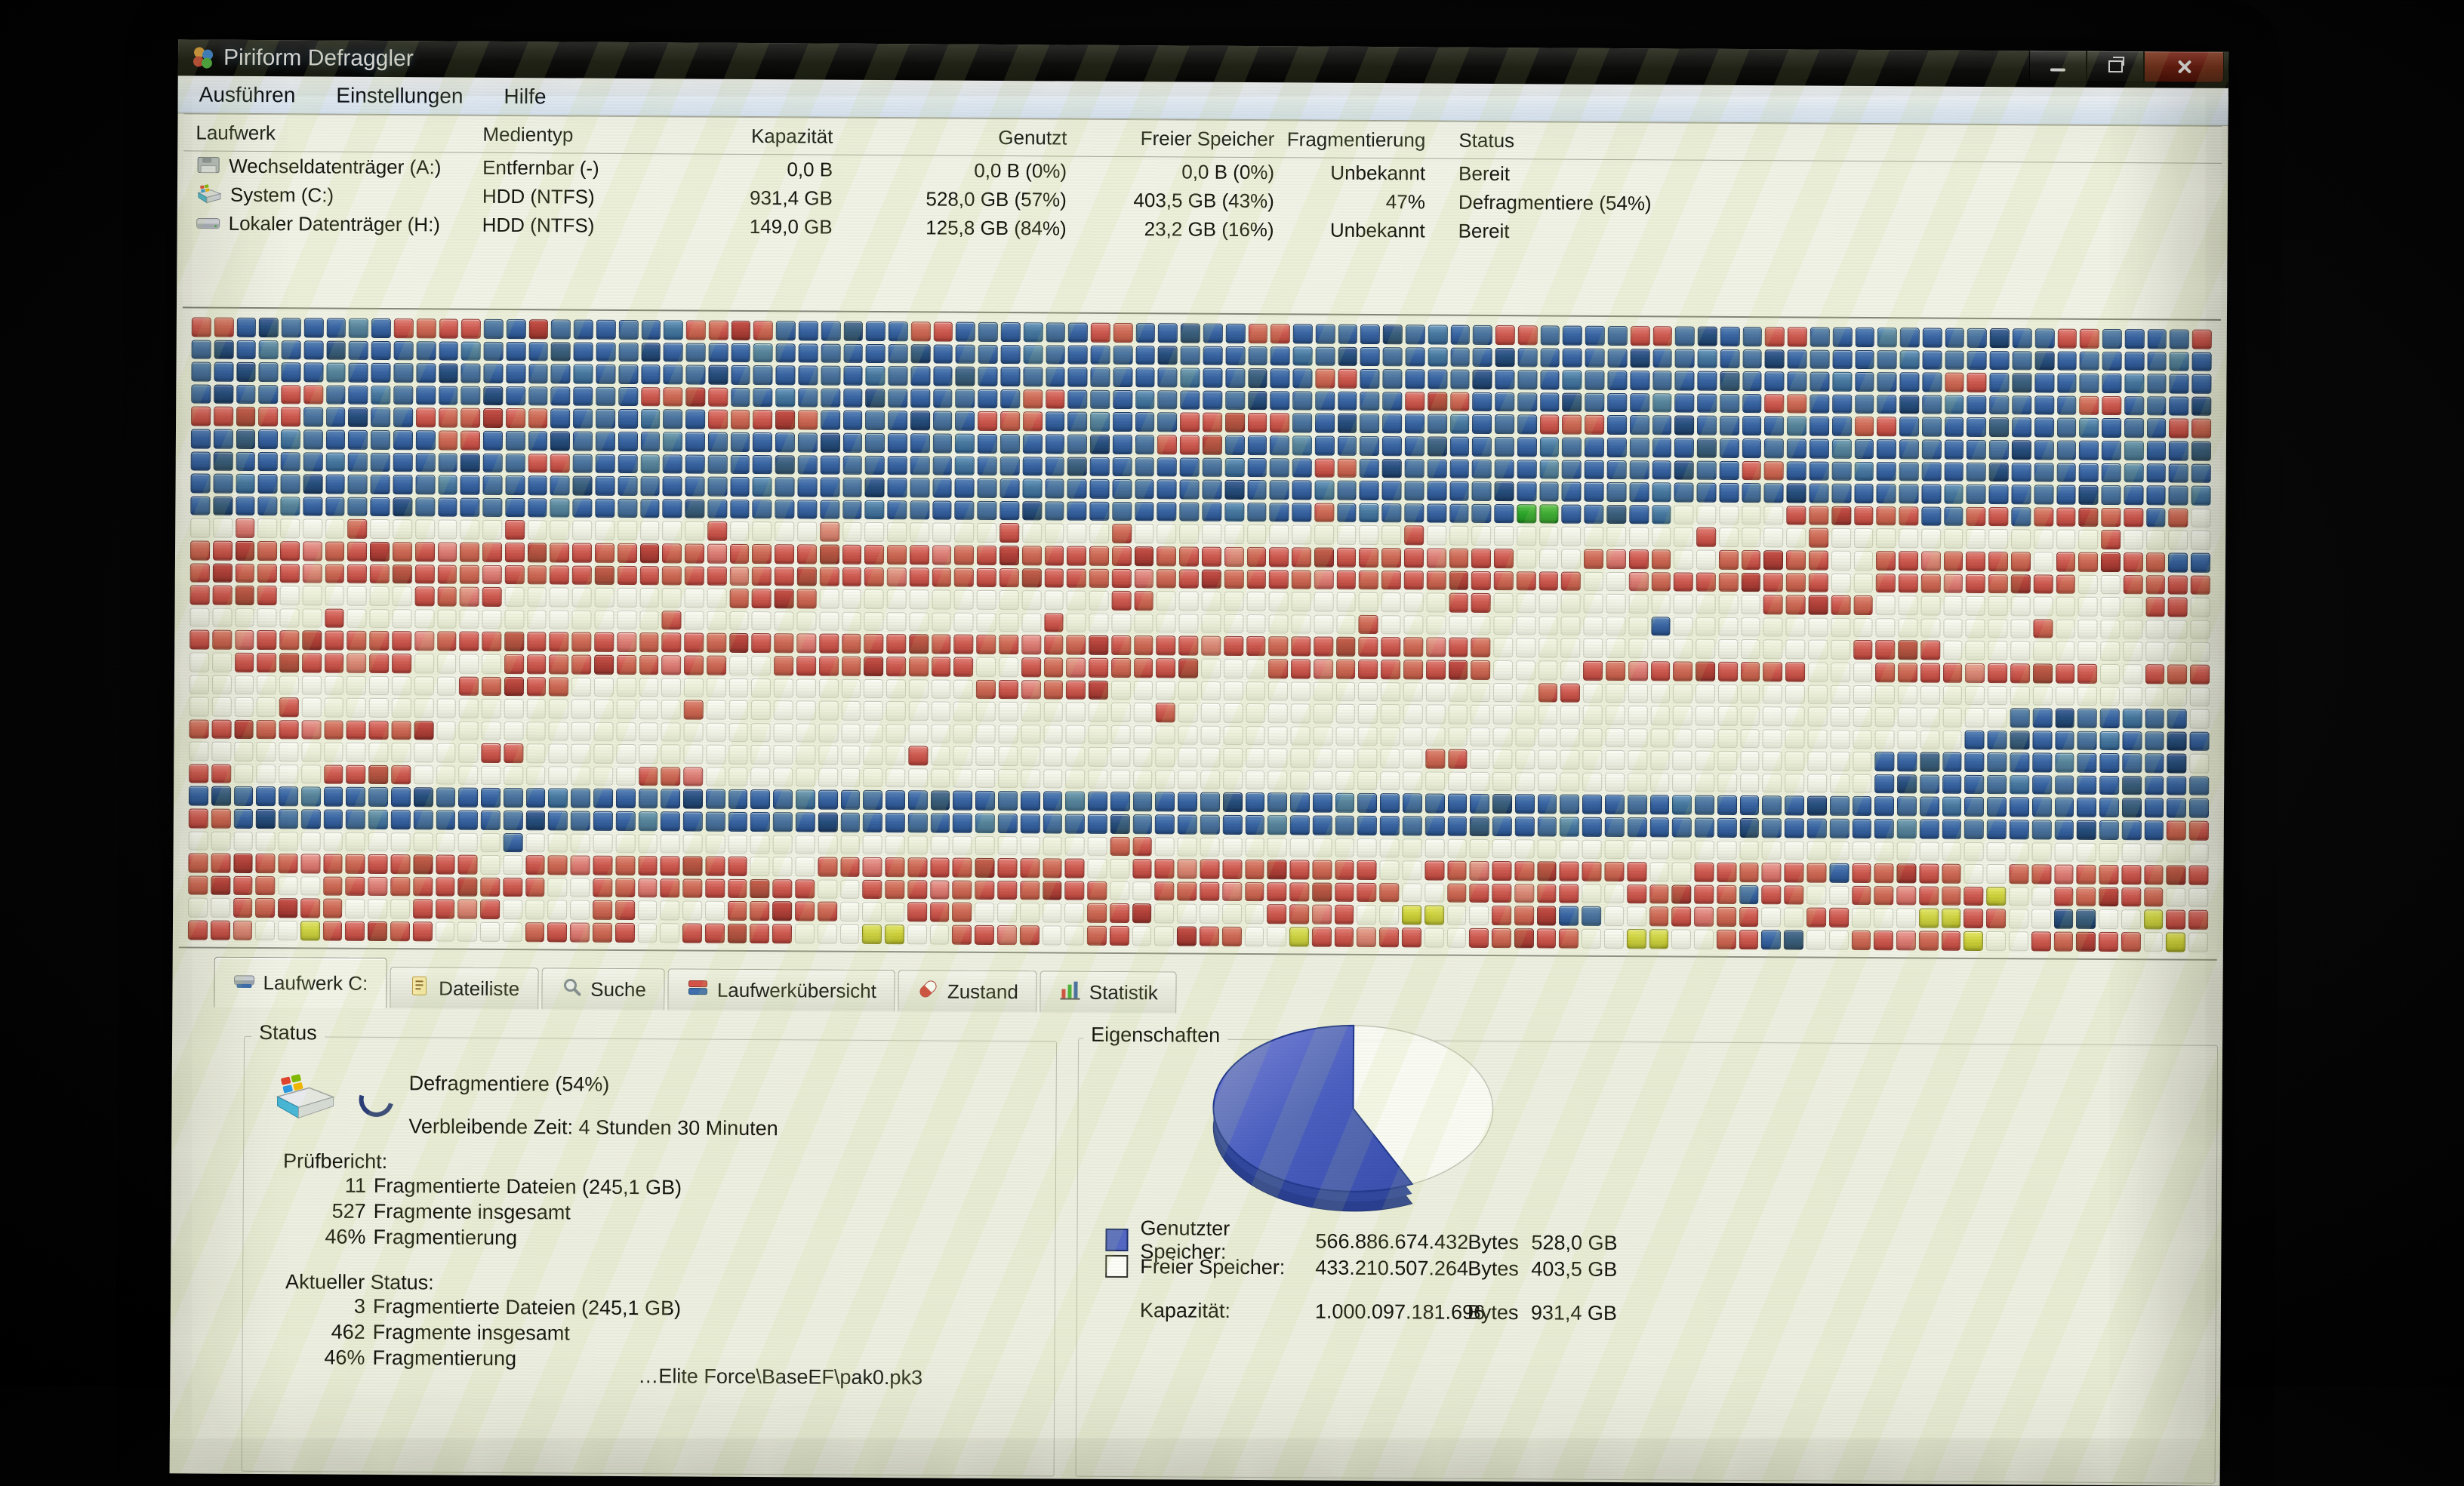  Describe the element at coordinates (698, 990) in the screenshot. I see `drive-map-icon` at that location.